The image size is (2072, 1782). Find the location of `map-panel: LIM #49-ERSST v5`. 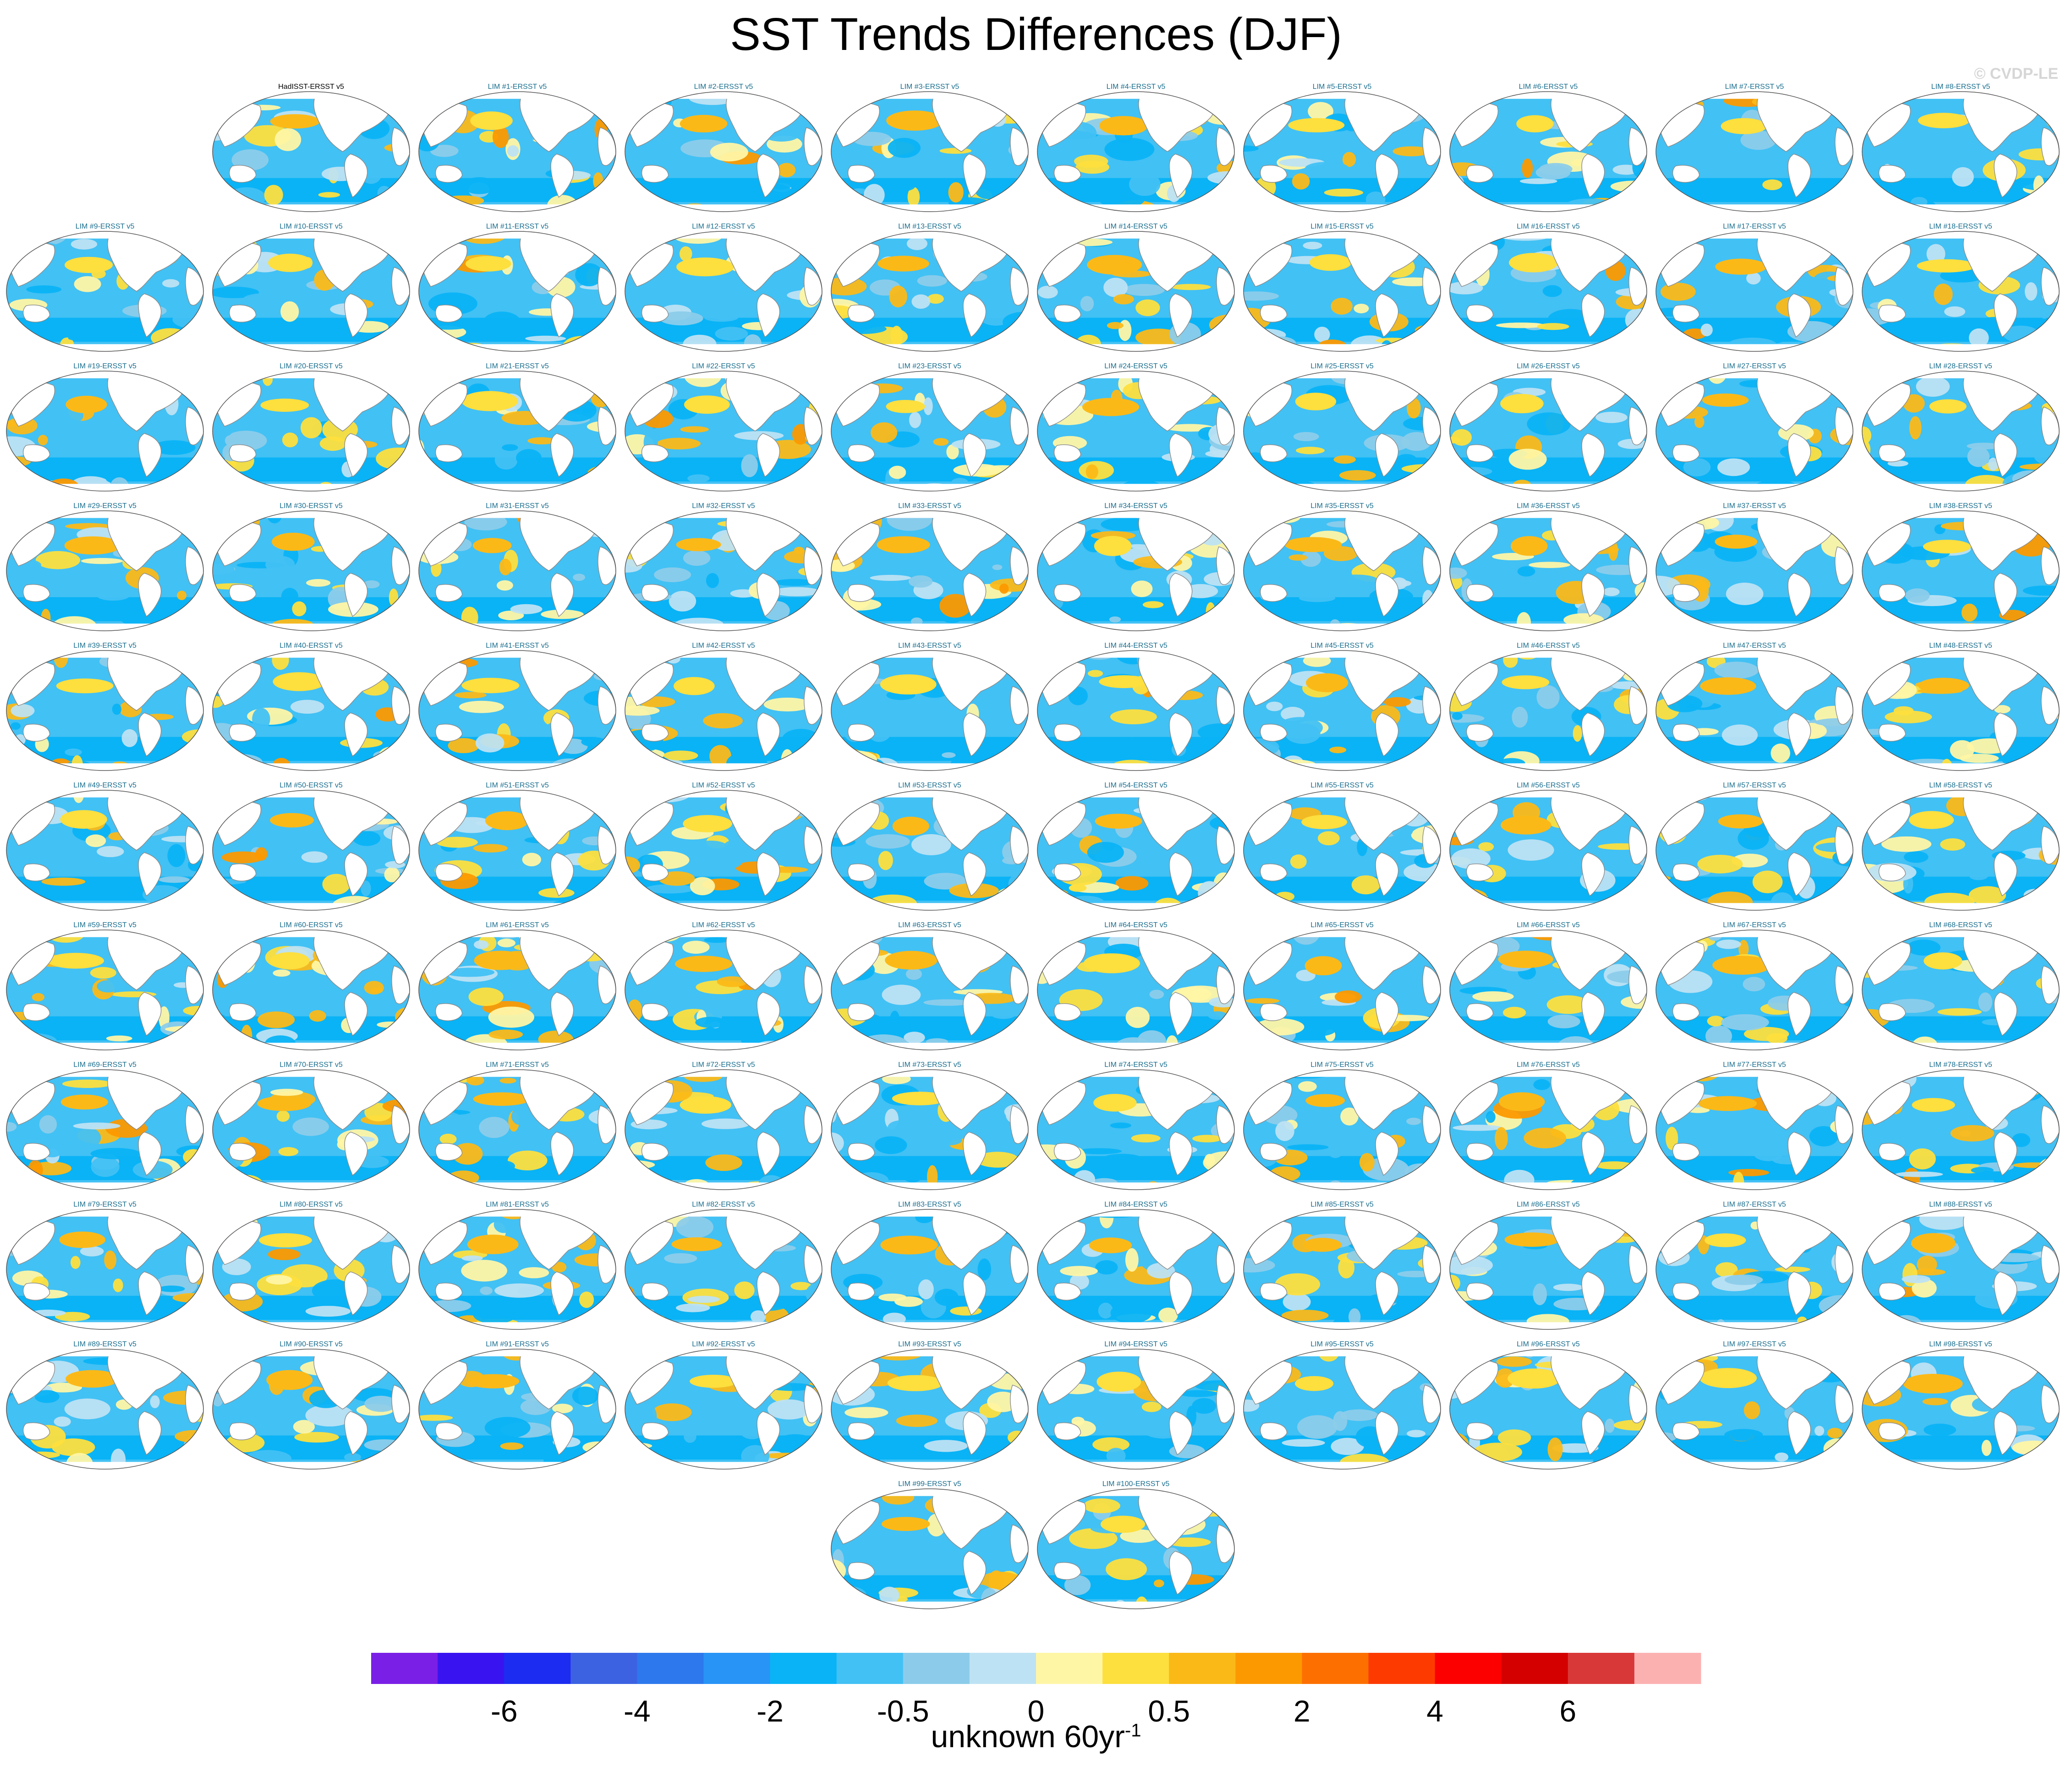

map-panel: LIM #49-ERSST v5 is located at coordinates (105, 847).